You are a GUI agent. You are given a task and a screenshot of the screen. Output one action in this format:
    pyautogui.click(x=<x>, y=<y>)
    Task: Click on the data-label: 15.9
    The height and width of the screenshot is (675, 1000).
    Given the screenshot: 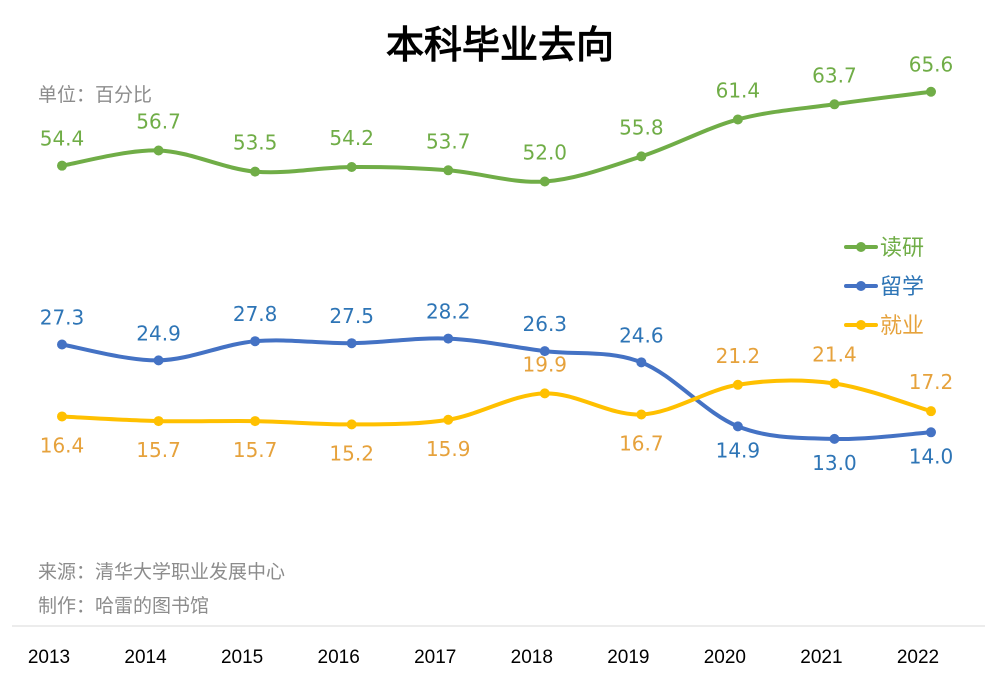 What is the action you would take?
    pyautogui.click(x=448, y=449)
    